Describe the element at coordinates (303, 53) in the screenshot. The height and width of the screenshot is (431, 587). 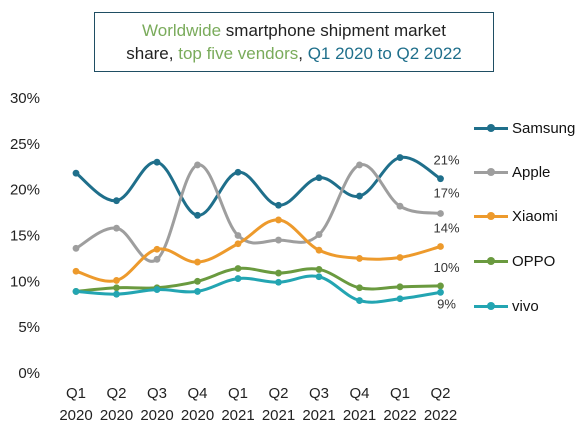
I see `title-part: ,` at that location.